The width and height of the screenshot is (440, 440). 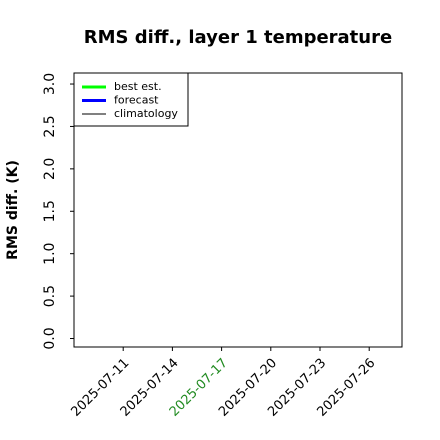 What do you see at coordinates (50, 296) in the screenshot?
I see `y-tick-label: 0.5` at bounding box center [50, 296].